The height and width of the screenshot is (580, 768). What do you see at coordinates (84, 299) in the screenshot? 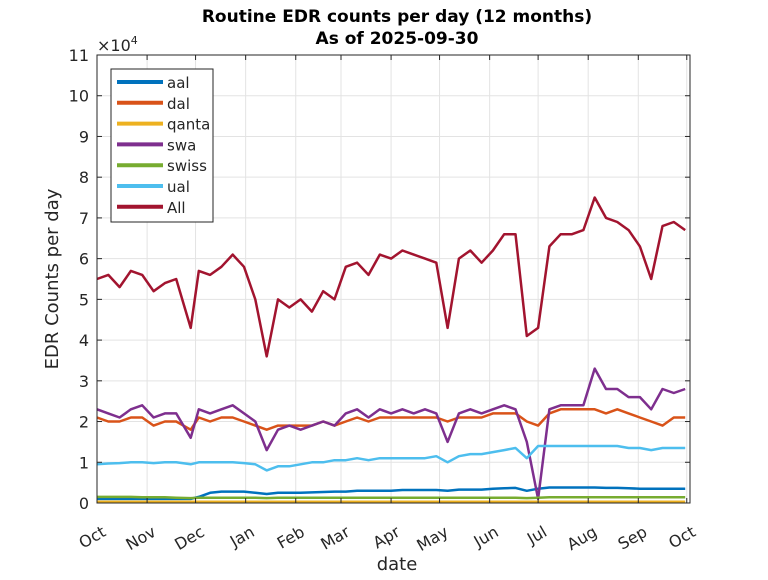
I see `y-tick-label: 5` at bounding box center [84, 299].